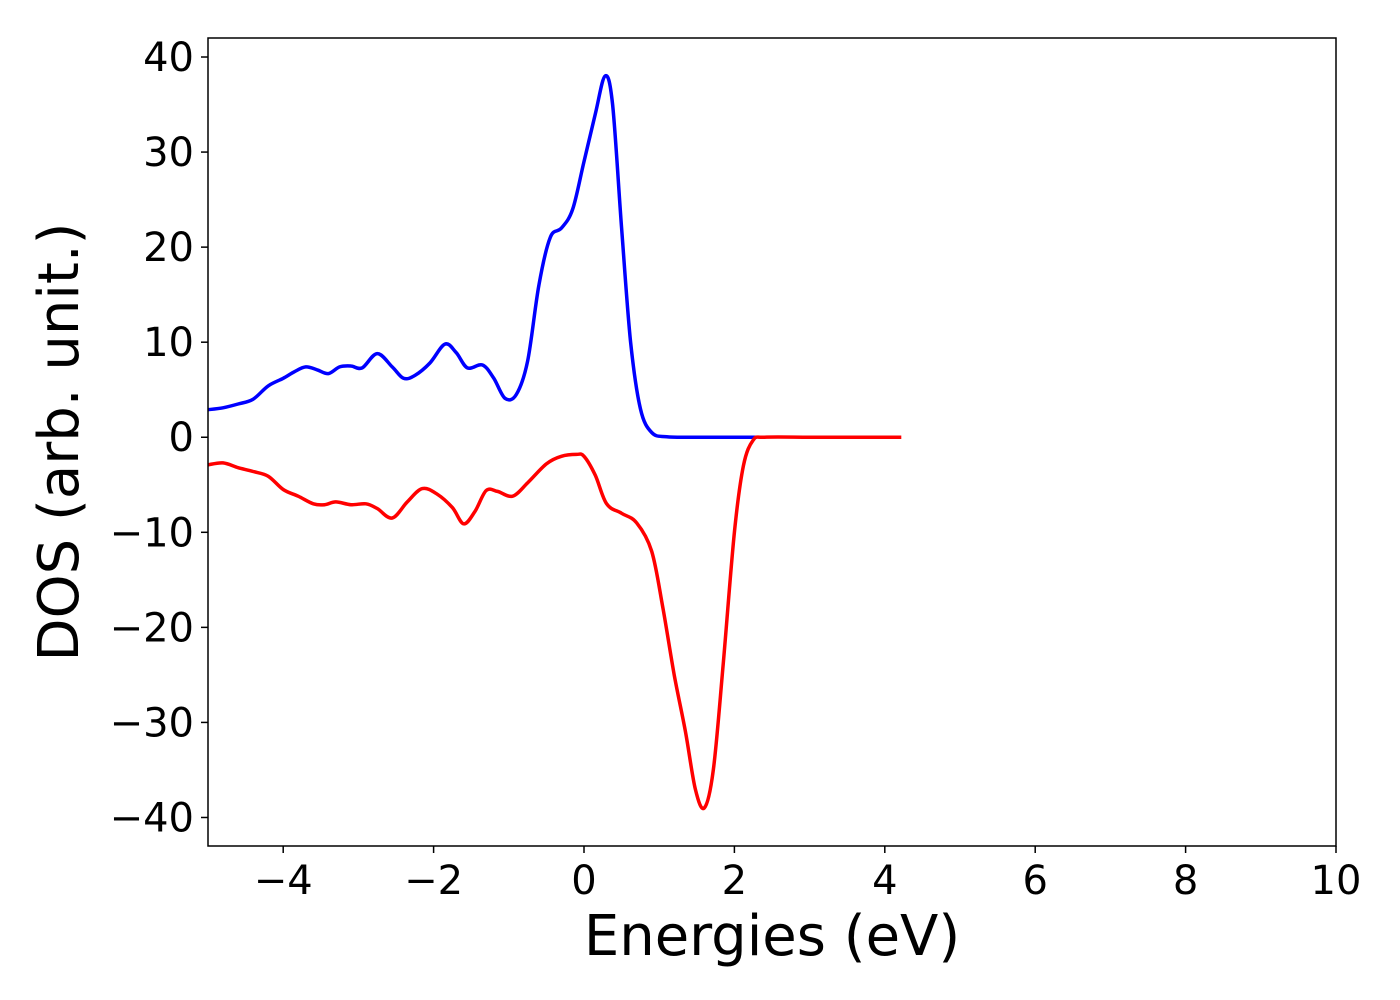 The width and height of the screenshot is (1400, 1000). What do you see at coordinates (1034, 881) in the screenshot?
I see `x-tick-label: 6` at bounding box center [1034, 881].